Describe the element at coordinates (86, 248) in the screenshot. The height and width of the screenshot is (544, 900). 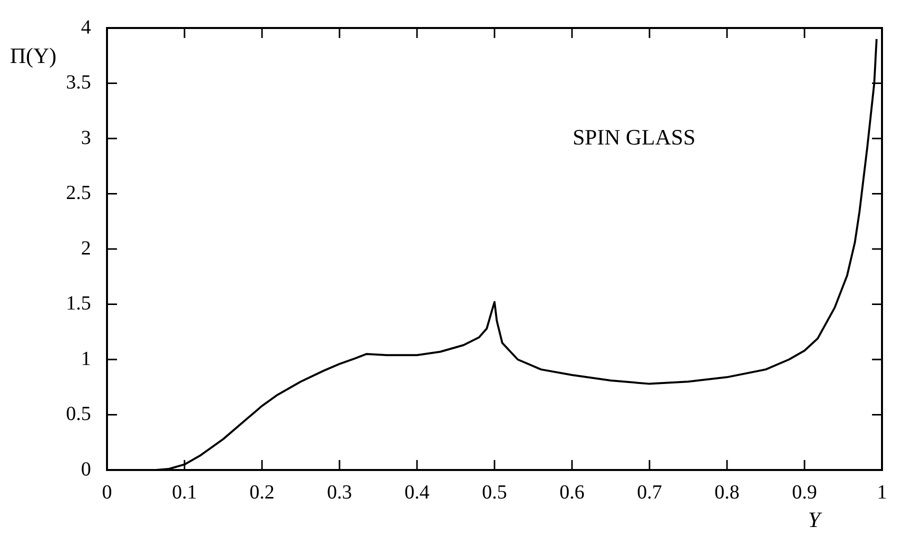
I see `y-tick-label: 2` at that location.